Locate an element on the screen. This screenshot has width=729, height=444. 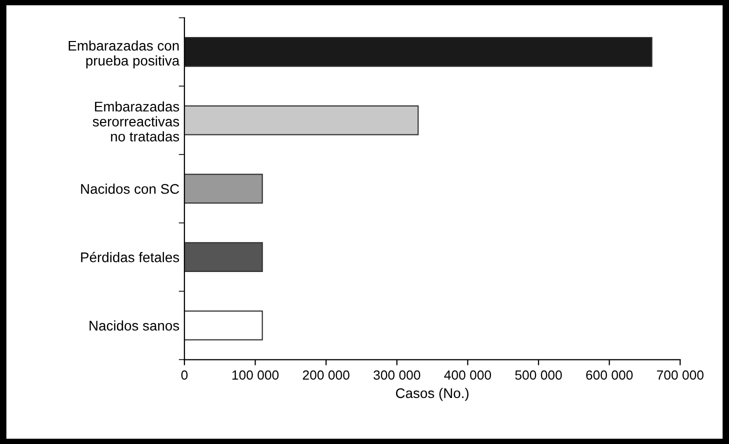
y-tick-label: Pérdidas fetales is located at coordinates (130, 257).